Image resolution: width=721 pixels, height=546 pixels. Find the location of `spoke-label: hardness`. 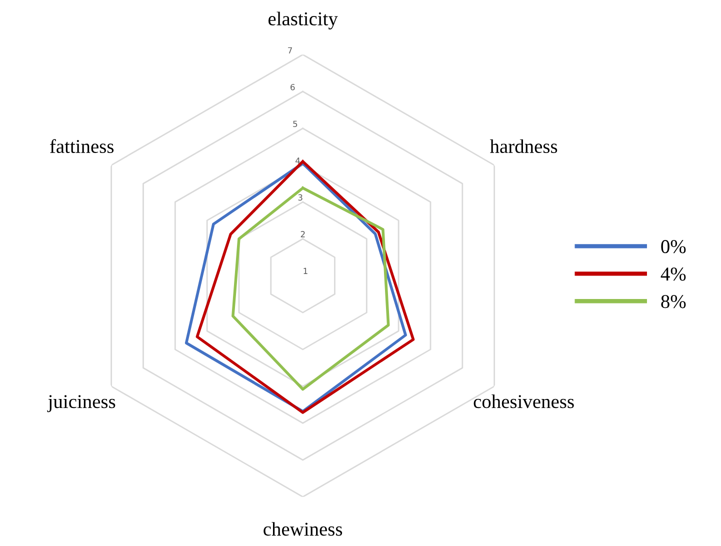

spoke-label: hardness is located at coordinates (524, 146).